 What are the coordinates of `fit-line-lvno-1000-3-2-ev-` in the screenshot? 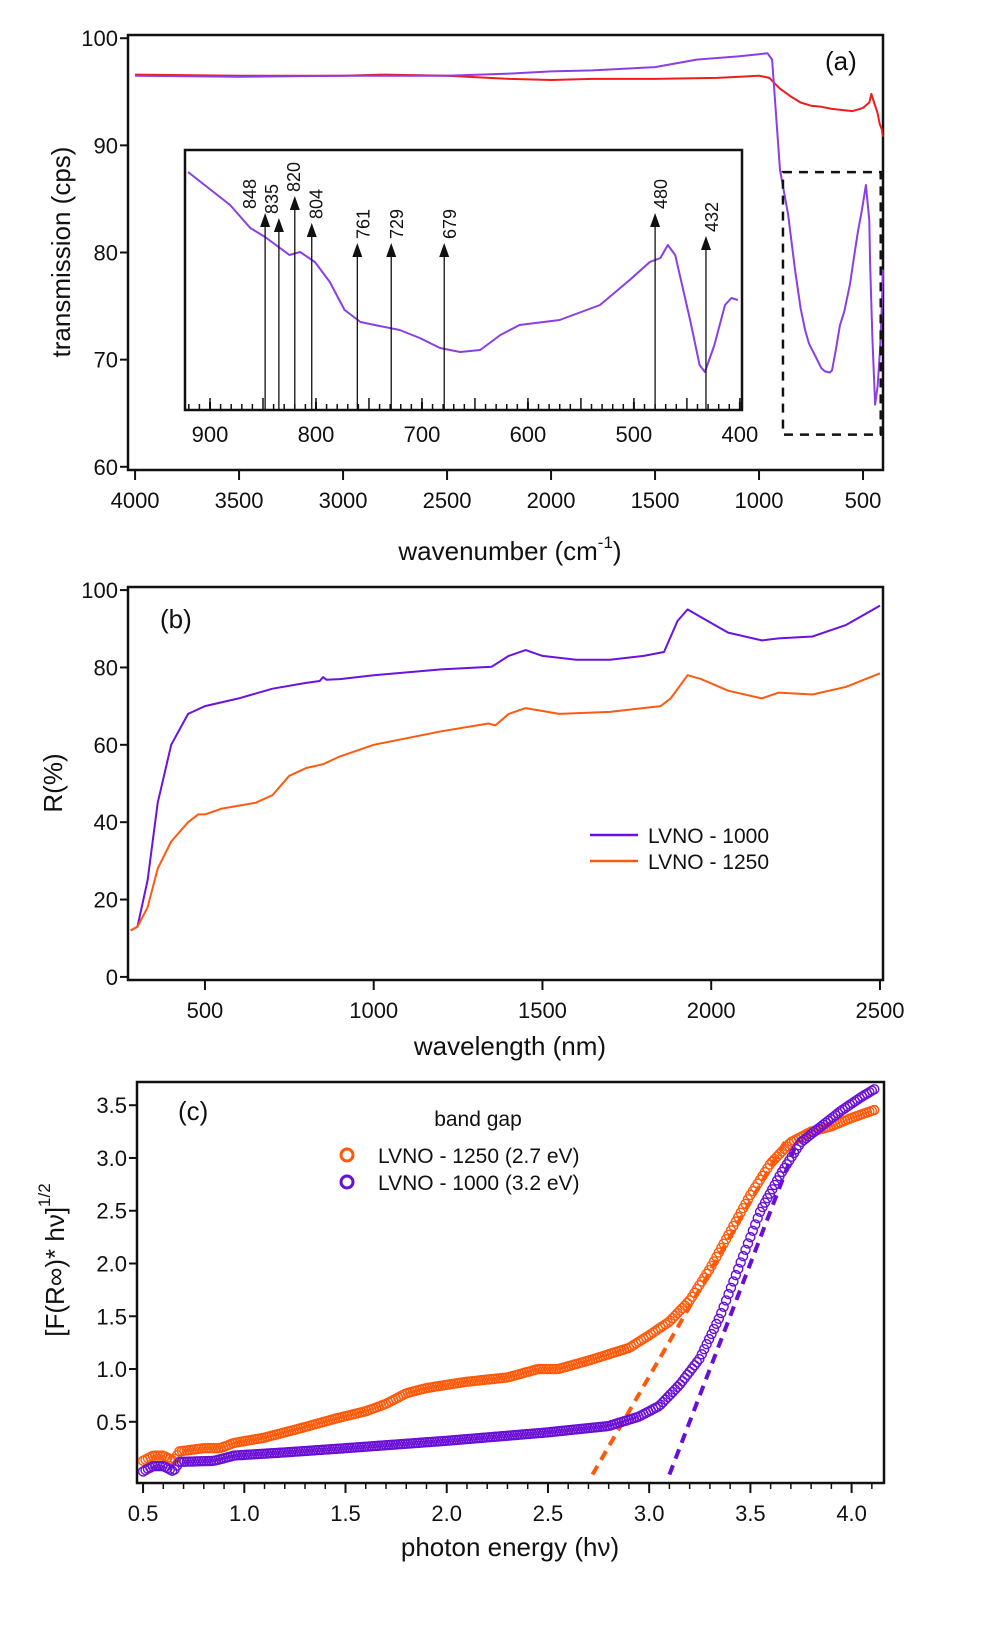 It's located at (732, 1311).